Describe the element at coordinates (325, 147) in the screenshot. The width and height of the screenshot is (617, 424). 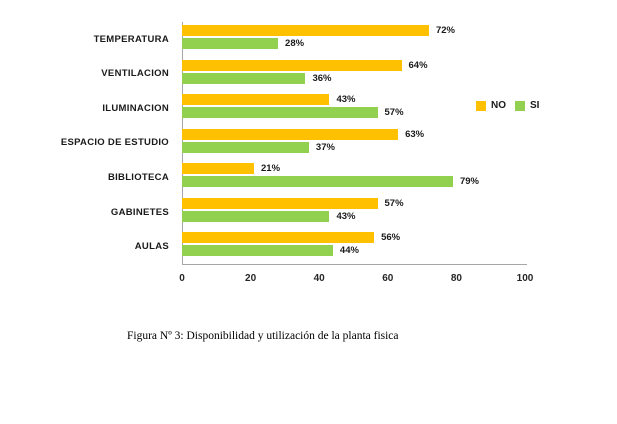
I see `value-label: 37%` at that location.